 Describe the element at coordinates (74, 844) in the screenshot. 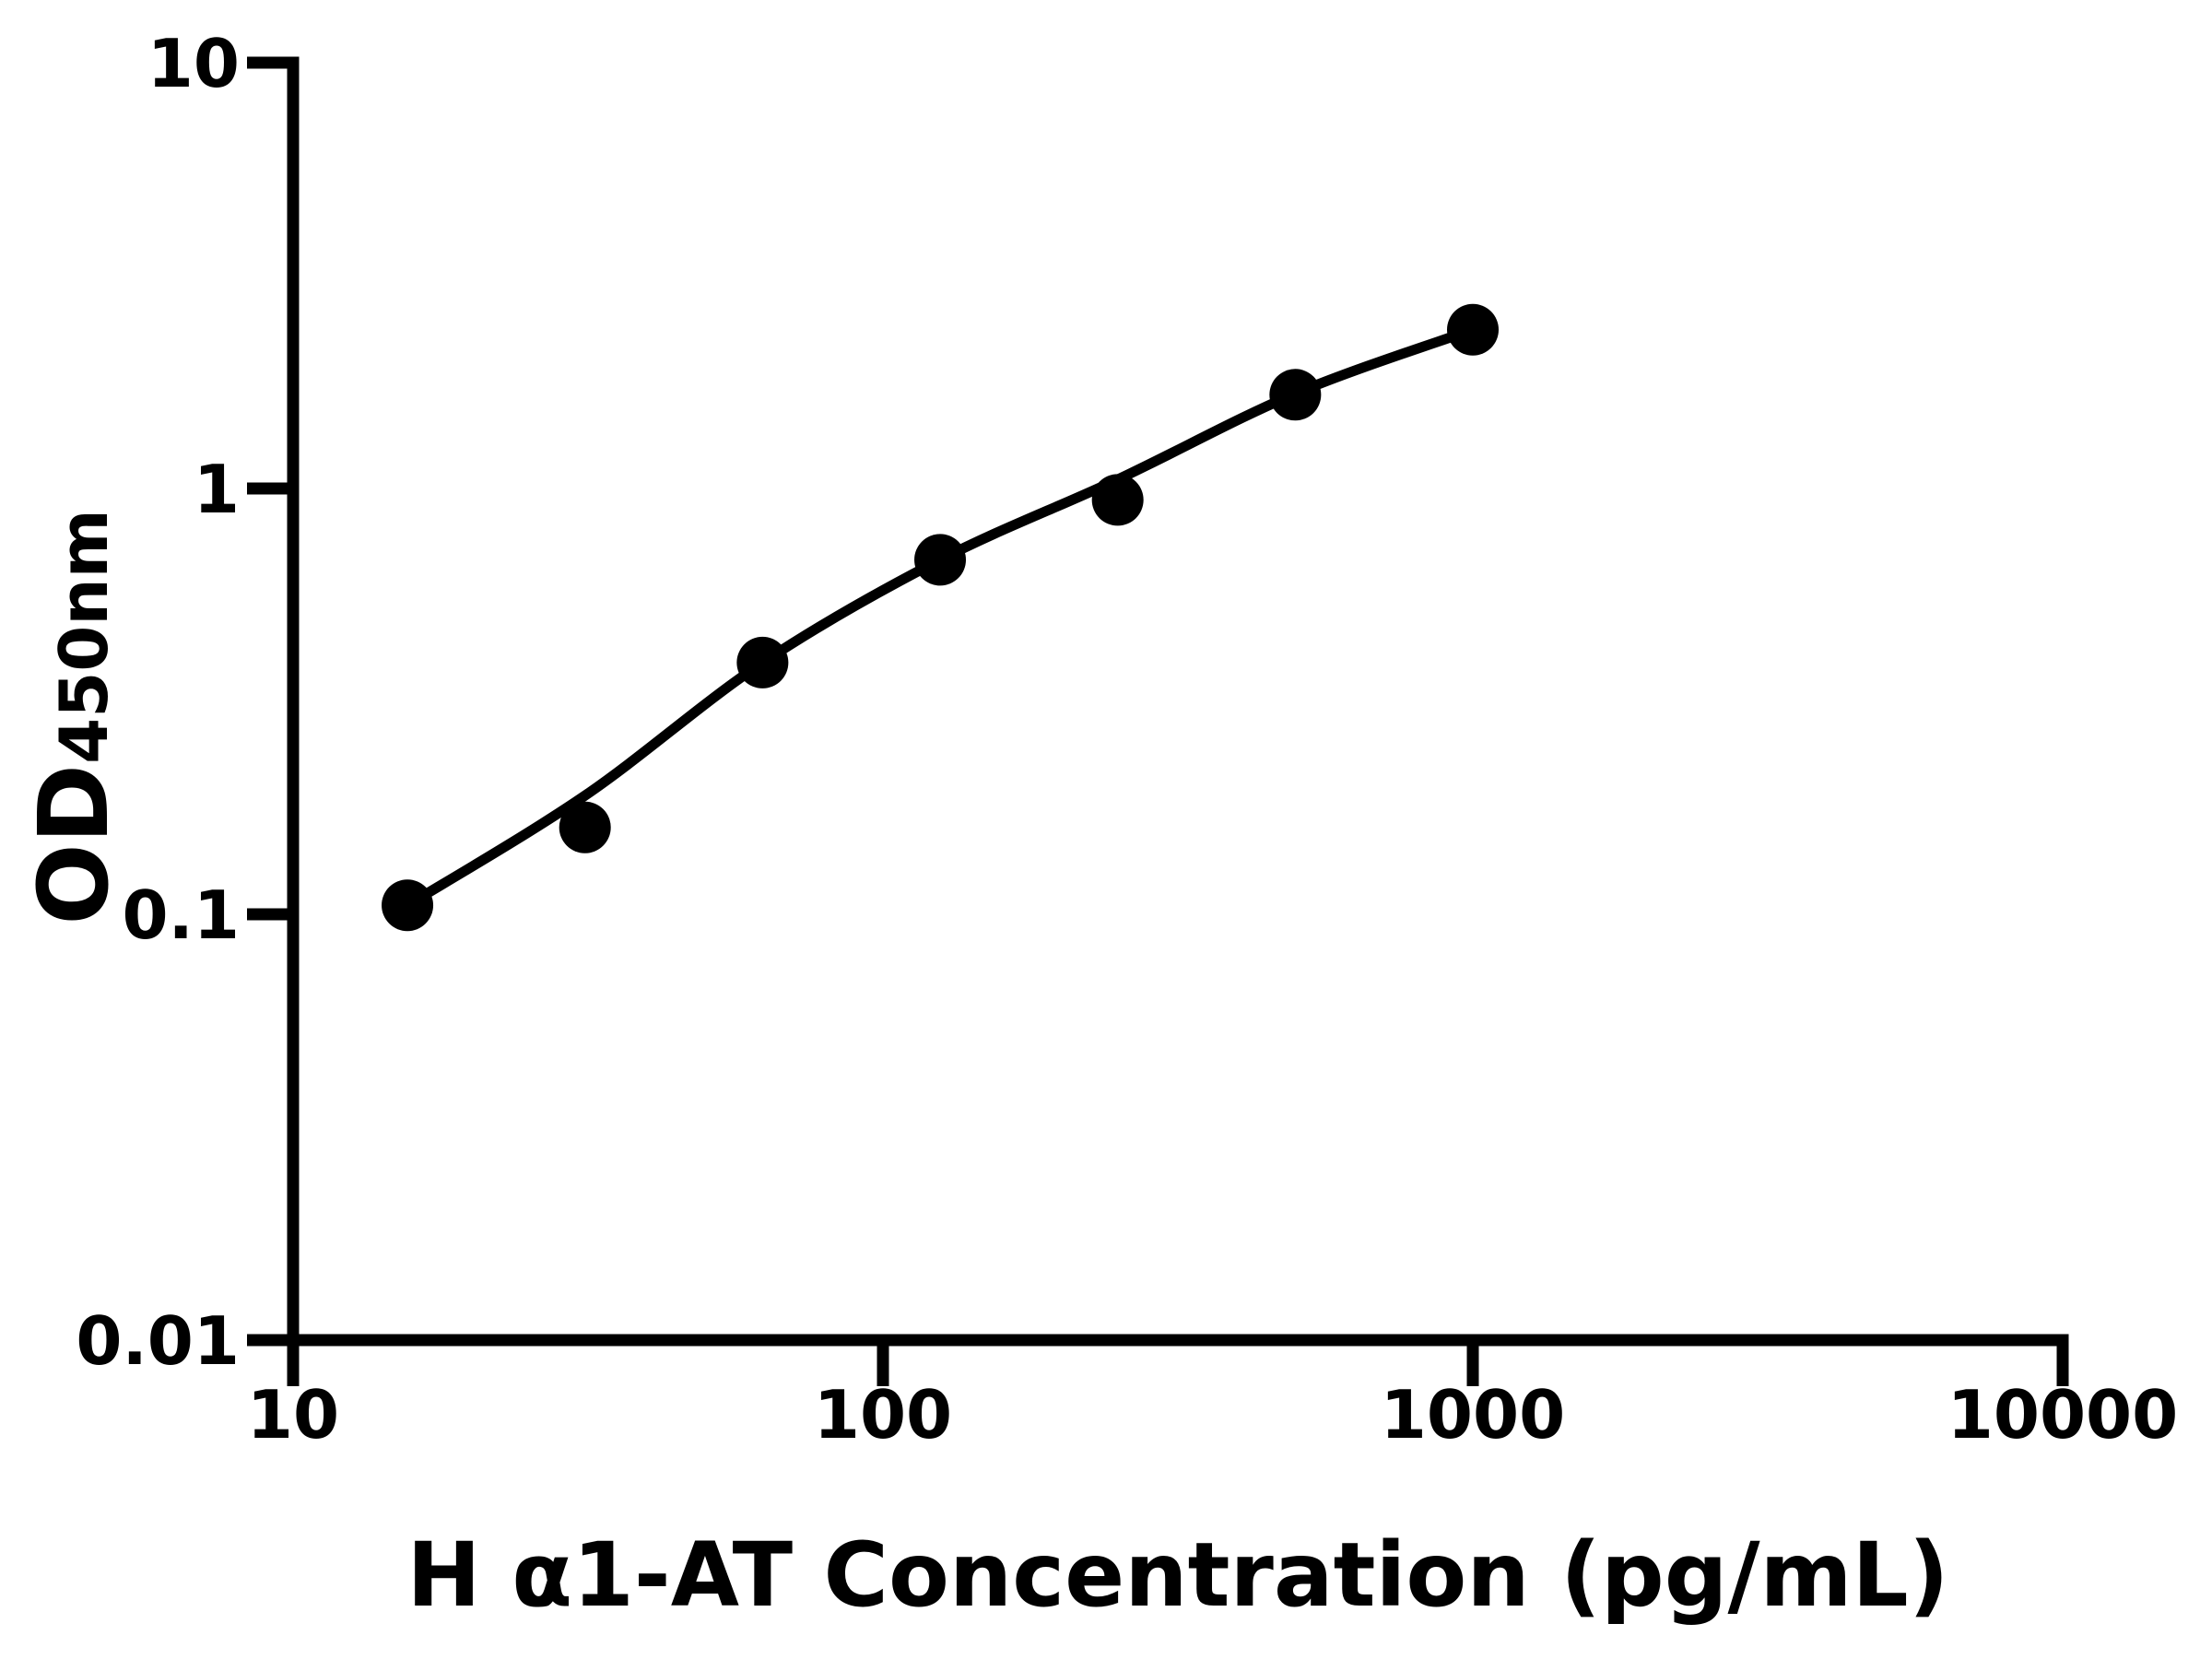

I see `y-axis-title-main: OD` at that location.